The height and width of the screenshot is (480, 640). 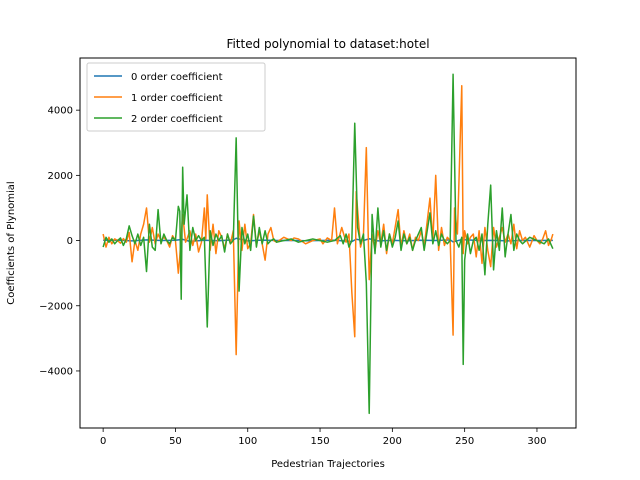 I want to click on legend-frame, so click(x=176, y=97).